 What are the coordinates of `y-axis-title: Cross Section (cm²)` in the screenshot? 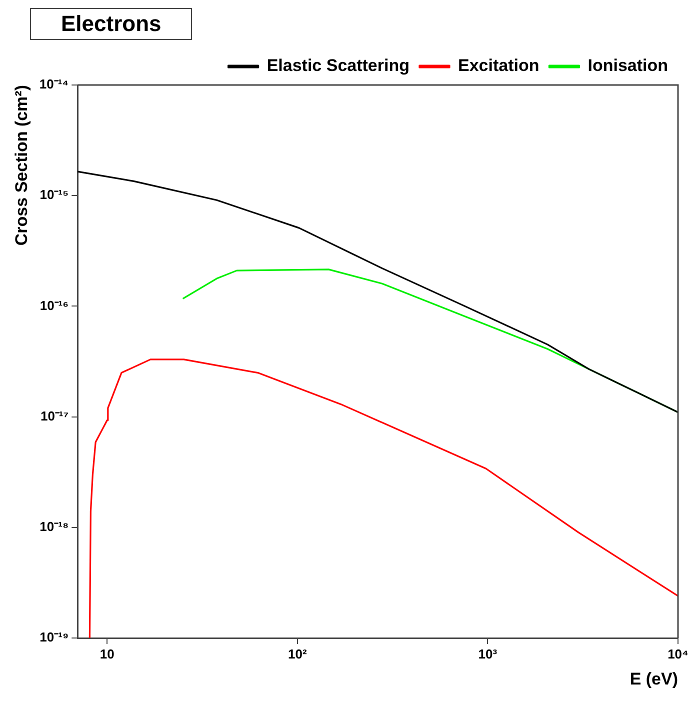 It's located at (21, 165).